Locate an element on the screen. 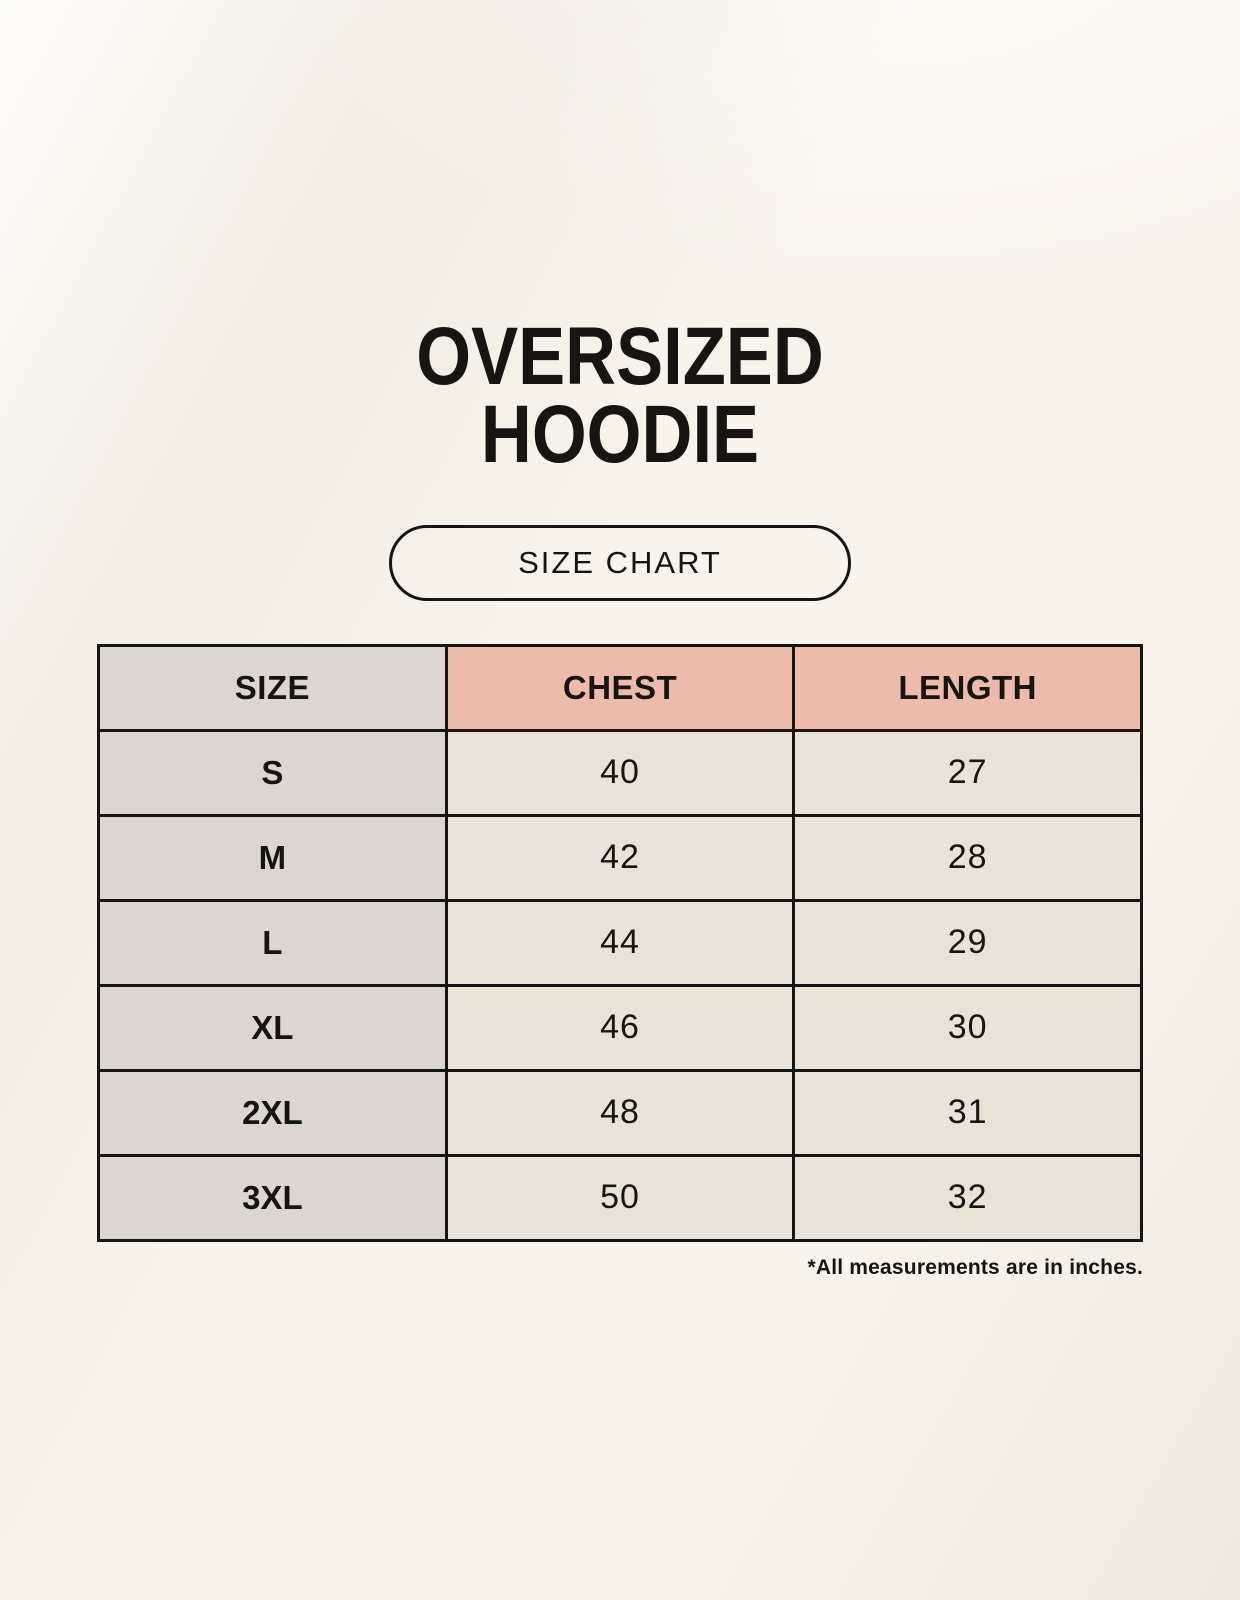 This screenshot has height=1600, width=1240. length-cell: 27 is located at coordinates (967, 772).